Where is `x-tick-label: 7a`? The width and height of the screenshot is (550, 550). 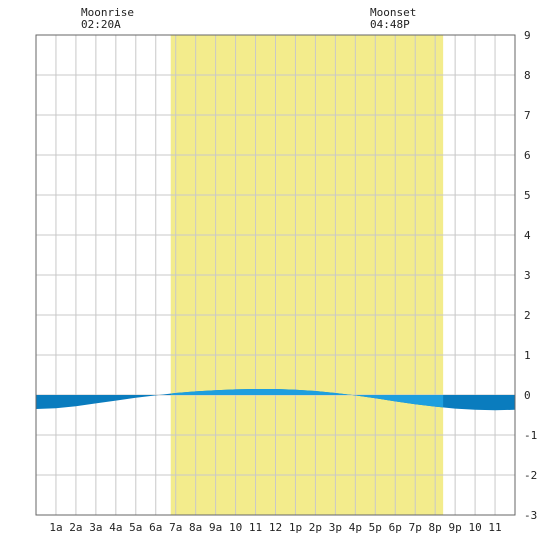
x-tick-label: 7a is located at coordinates (175, 527).